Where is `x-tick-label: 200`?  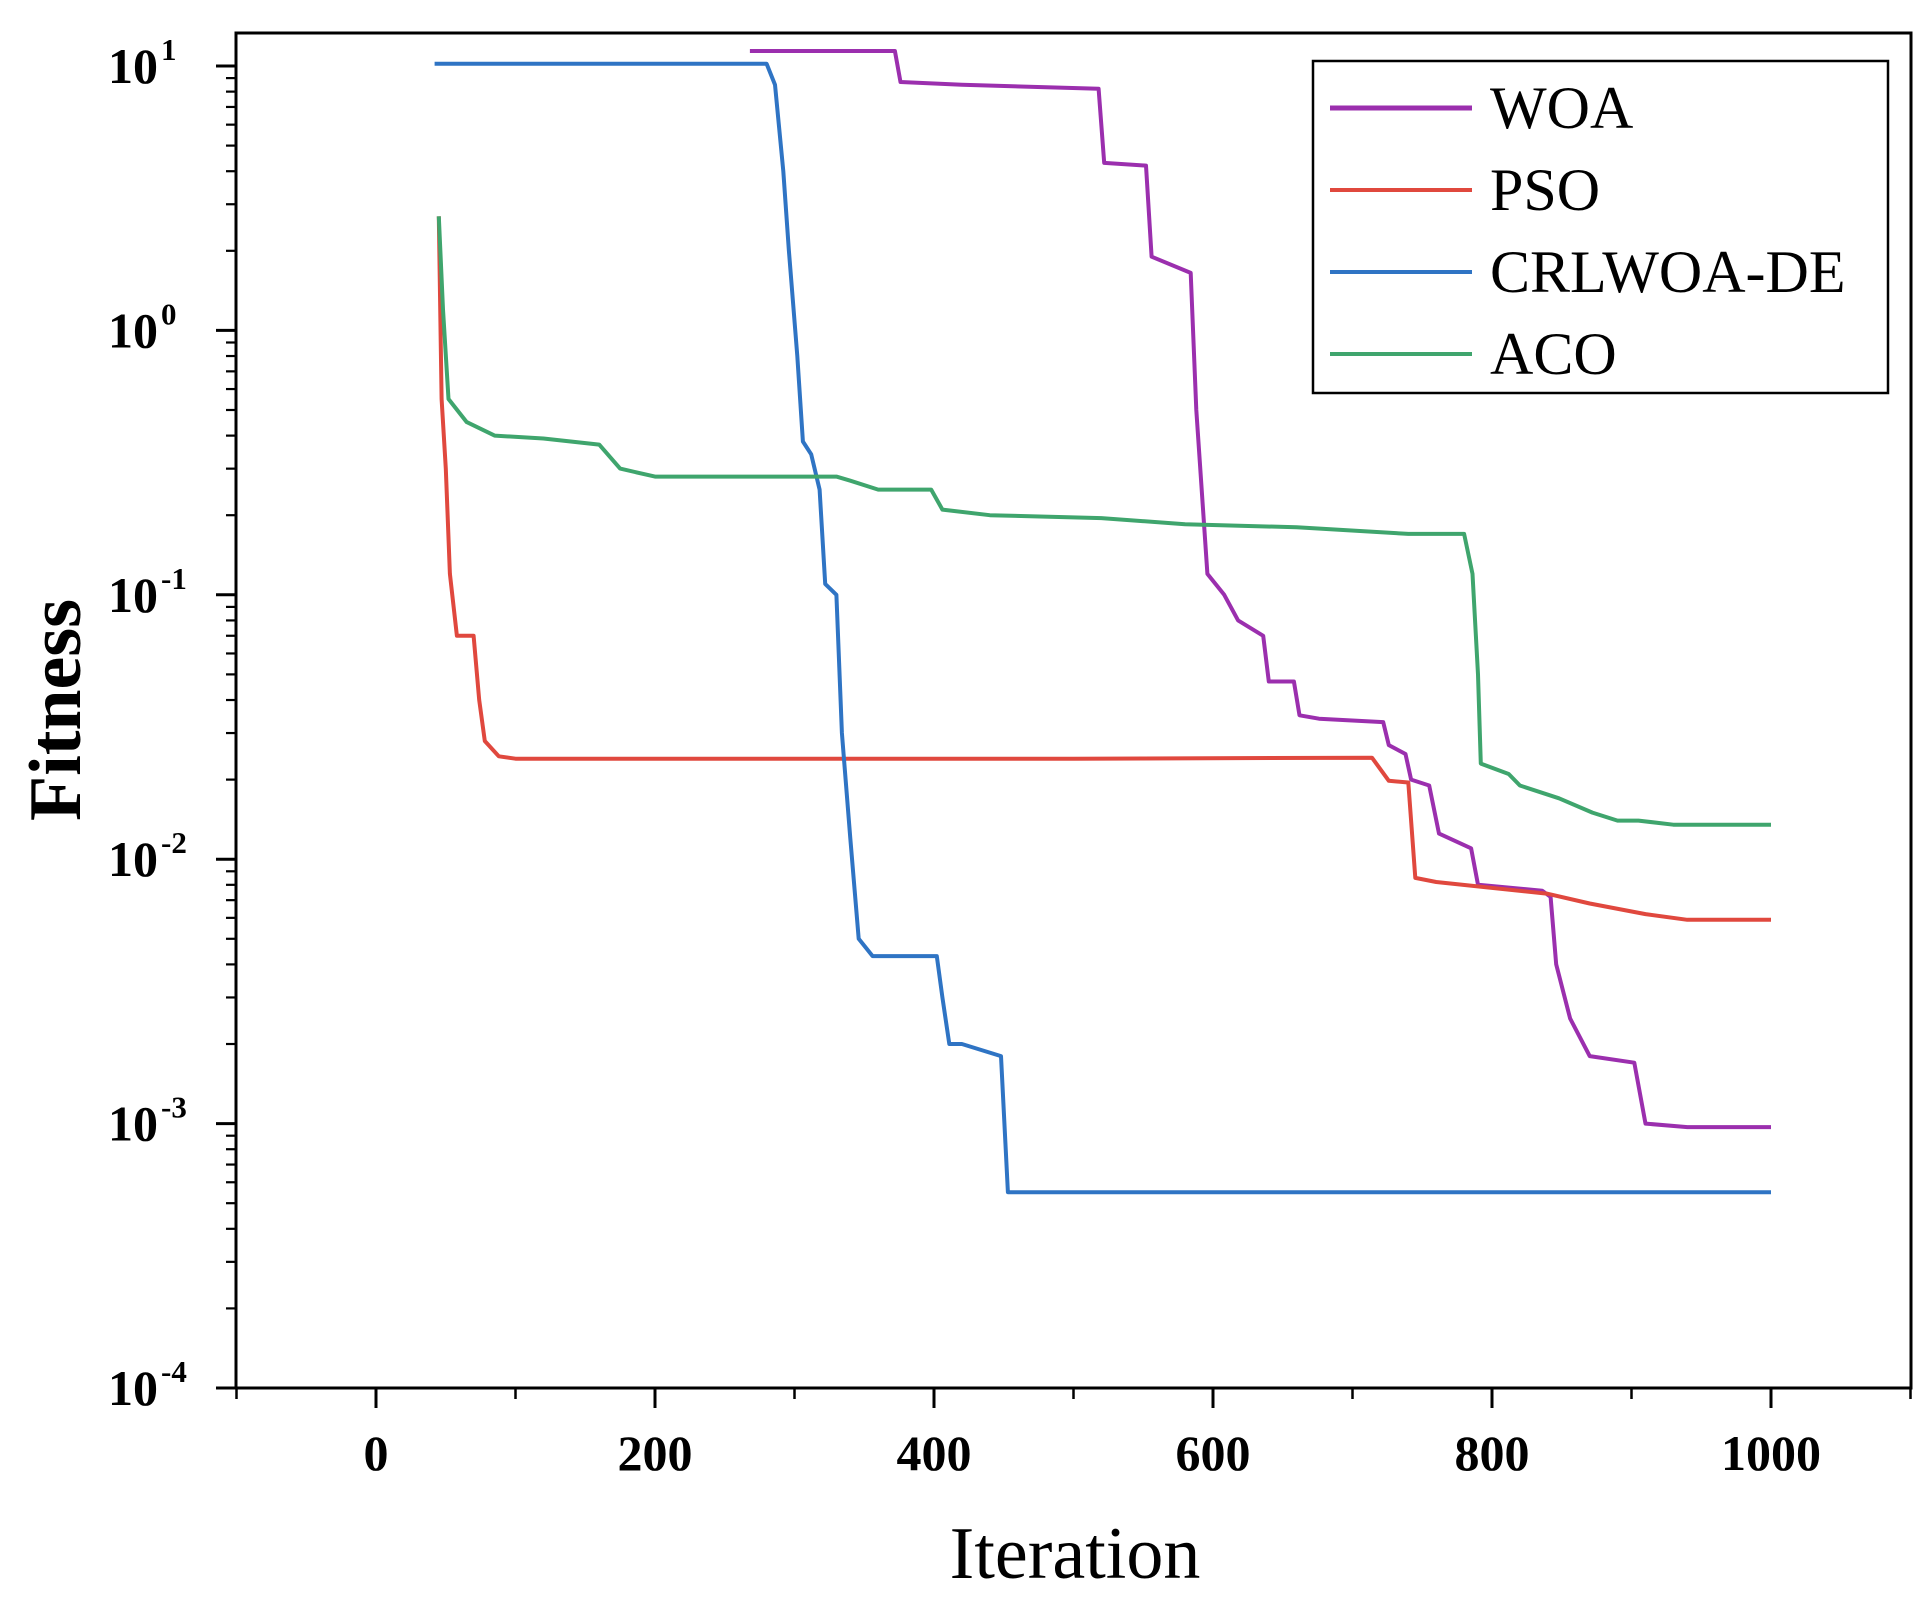
x-tick-label: 200 is located at coordinates (655, 1453).